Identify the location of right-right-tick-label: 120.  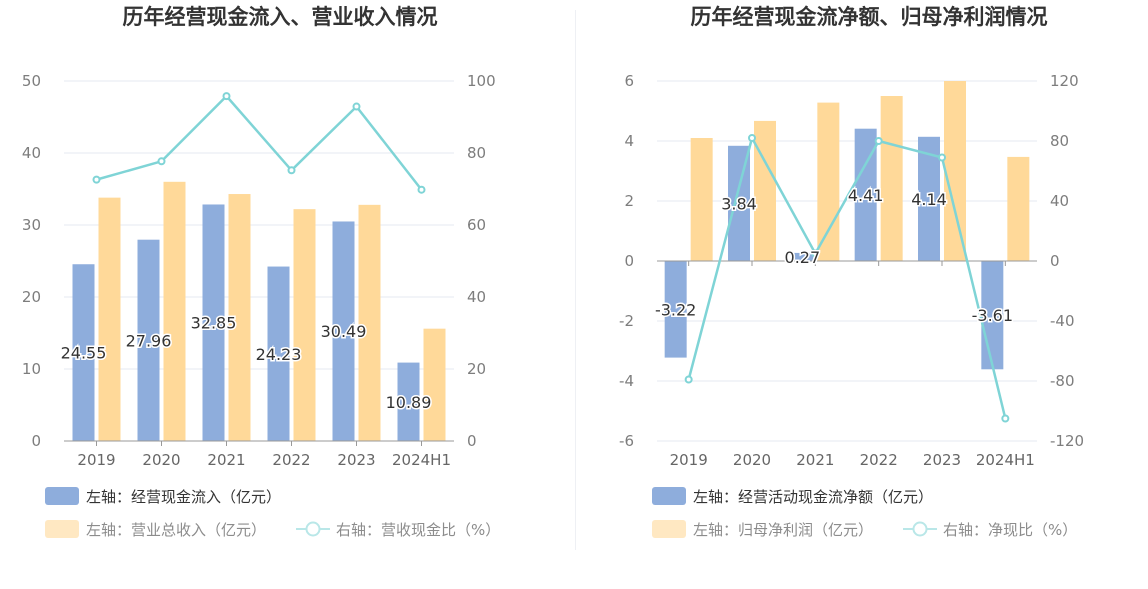
(1064, 81).